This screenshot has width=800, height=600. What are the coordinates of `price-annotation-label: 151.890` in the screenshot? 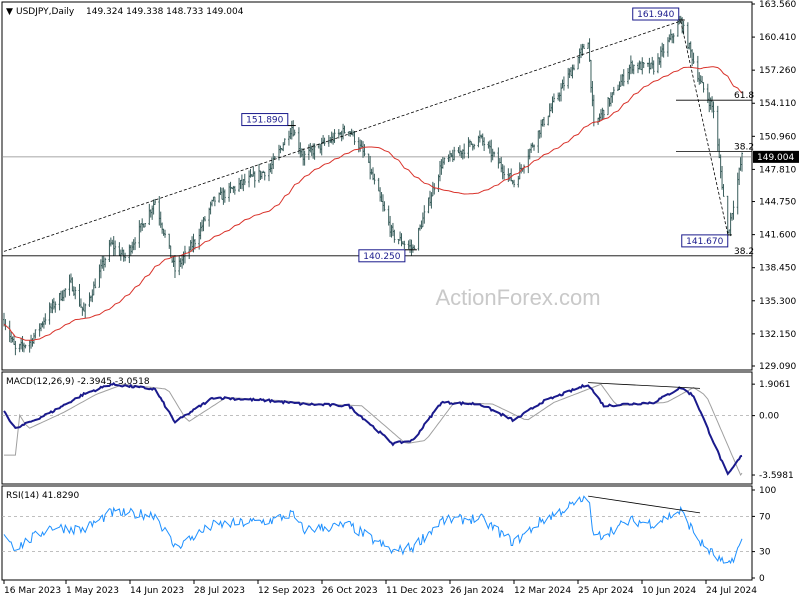 It's located at (264, 121).